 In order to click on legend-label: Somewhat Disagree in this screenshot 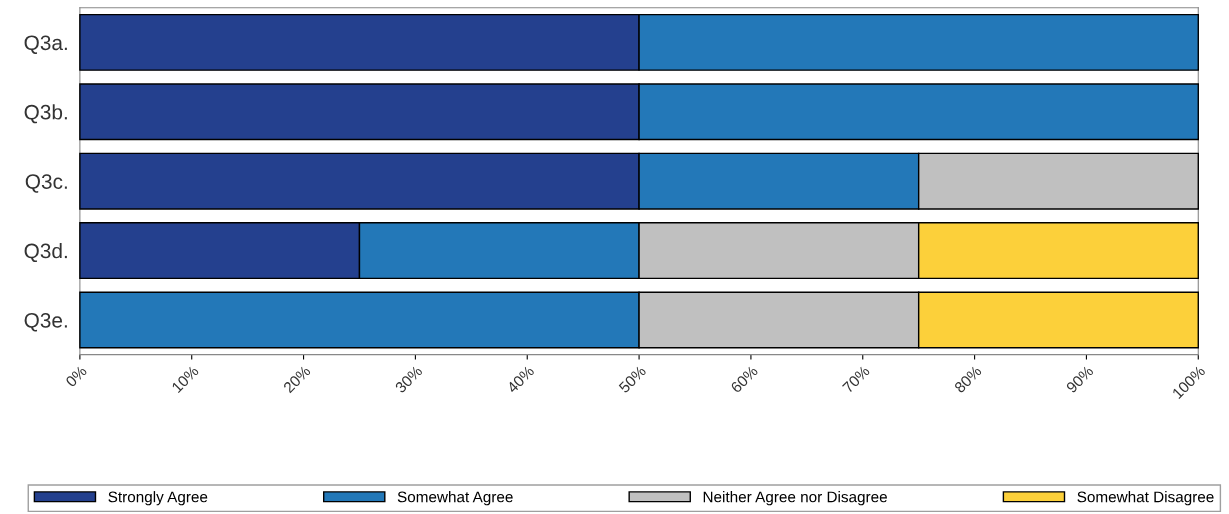, I will do `click(1145, 498)`.